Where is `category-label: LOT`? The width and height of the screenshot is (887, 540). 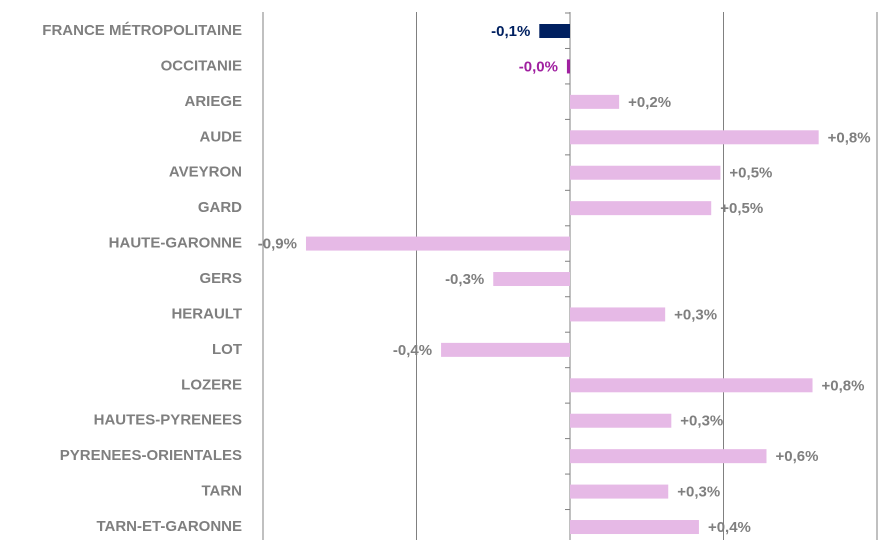
category-label: LOT is located at coordinates (227, 349).